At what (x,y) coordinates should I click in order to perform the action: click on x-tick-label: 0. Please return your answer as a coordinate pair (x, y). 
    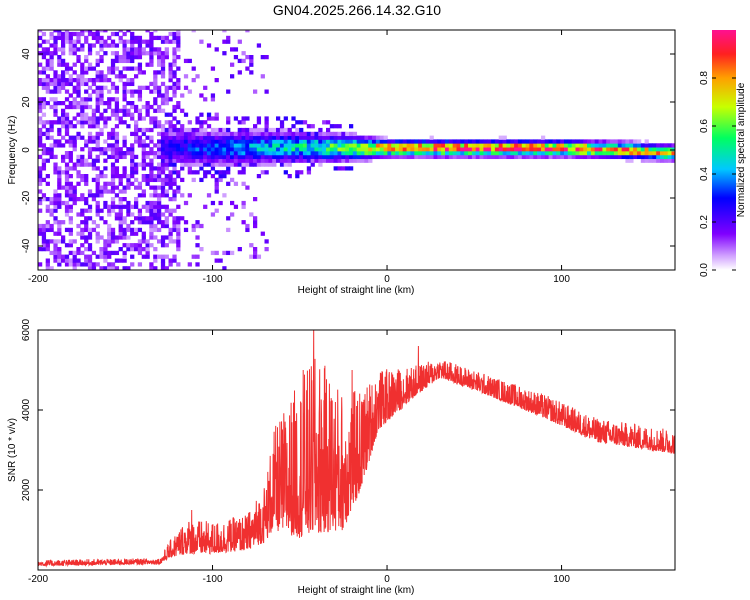
    Looking at the image, I should click on (387, 279).